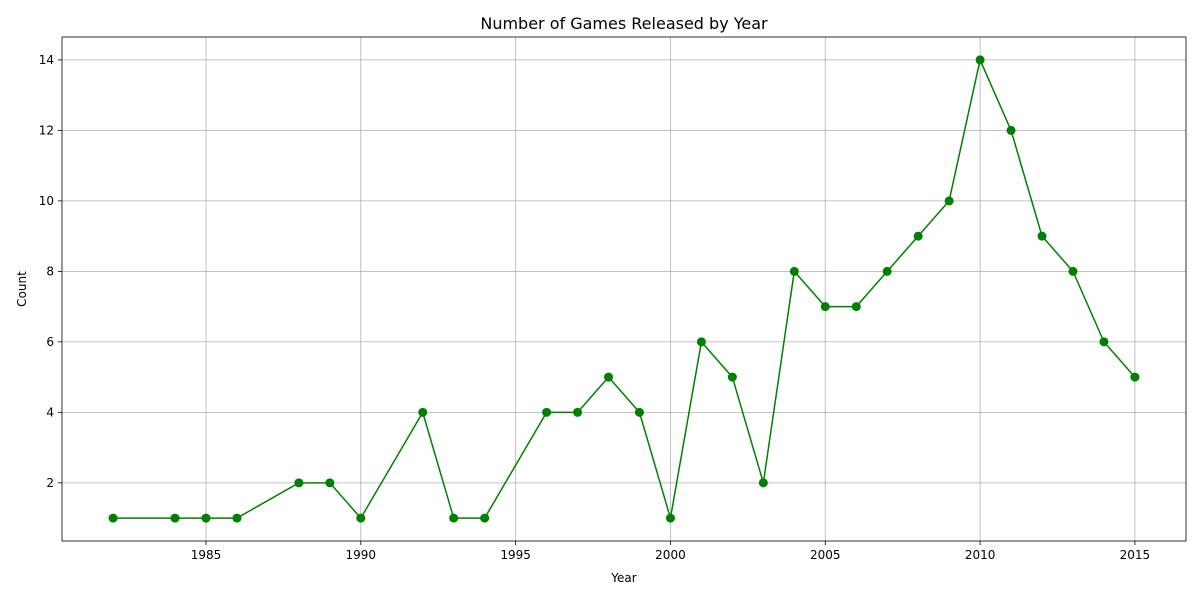 The width and height of the screenshot is (1200, 600). What do you see at coordinates (50, 271) in the screenshot?
I see `y-tick-label: 8` at bounding box center [50, 271].